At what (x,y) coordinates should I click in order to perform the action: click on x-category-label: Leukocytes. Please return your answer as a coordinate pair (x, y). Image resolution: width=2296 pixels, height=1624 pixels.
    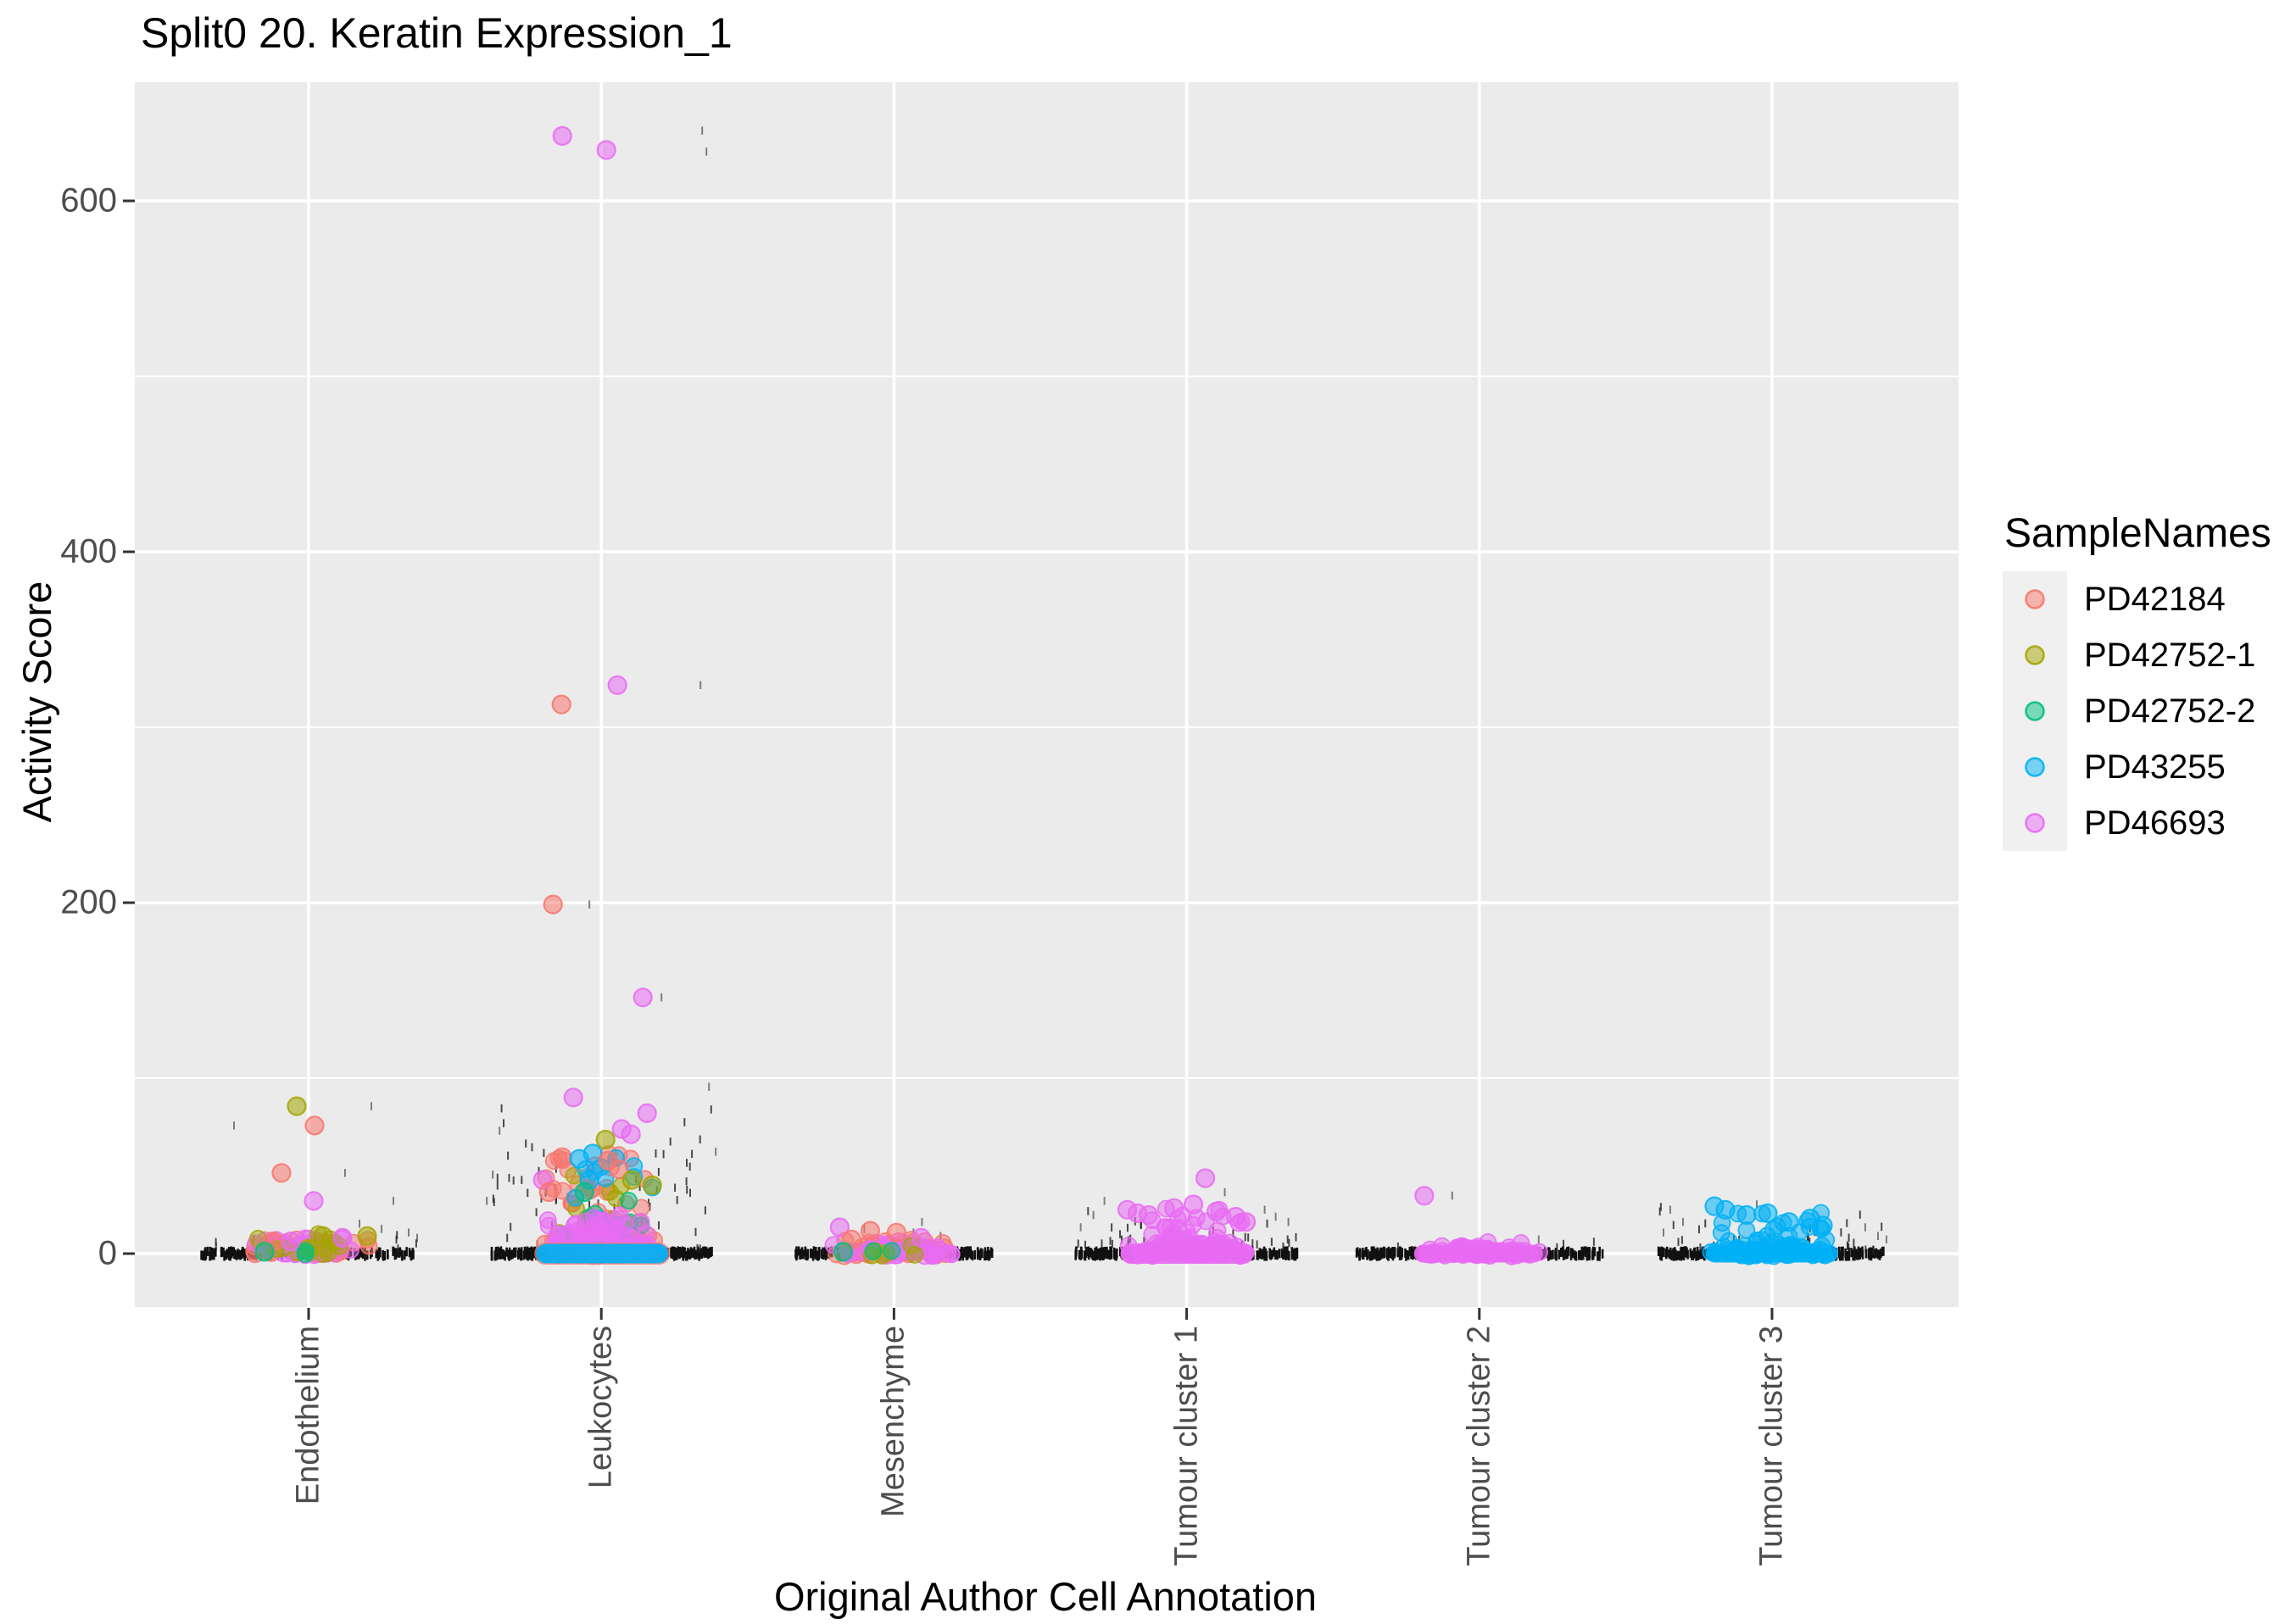
    Looking at the image, I should click on (600, 1407).